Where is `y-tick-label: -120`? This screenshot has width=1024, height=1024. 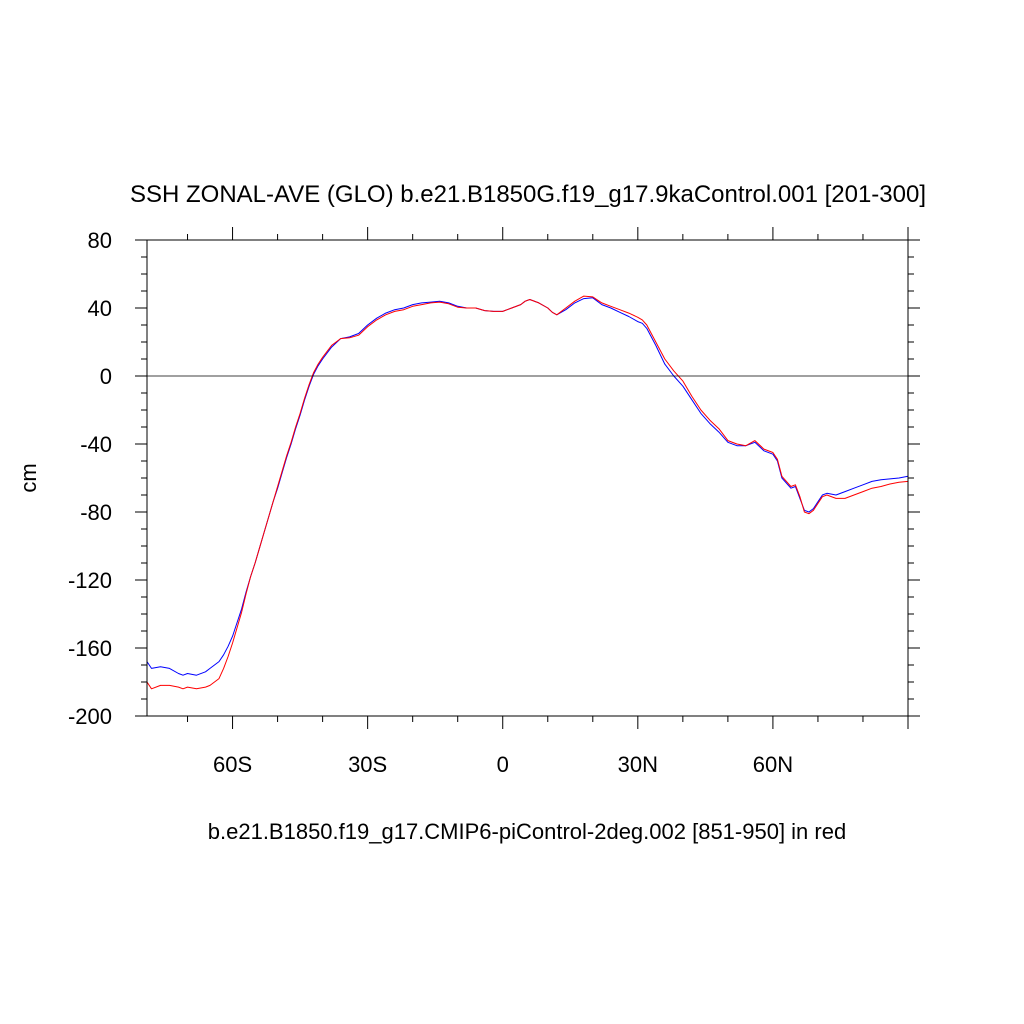 y-tick-label: -120 is located at coordinates (90, 580).